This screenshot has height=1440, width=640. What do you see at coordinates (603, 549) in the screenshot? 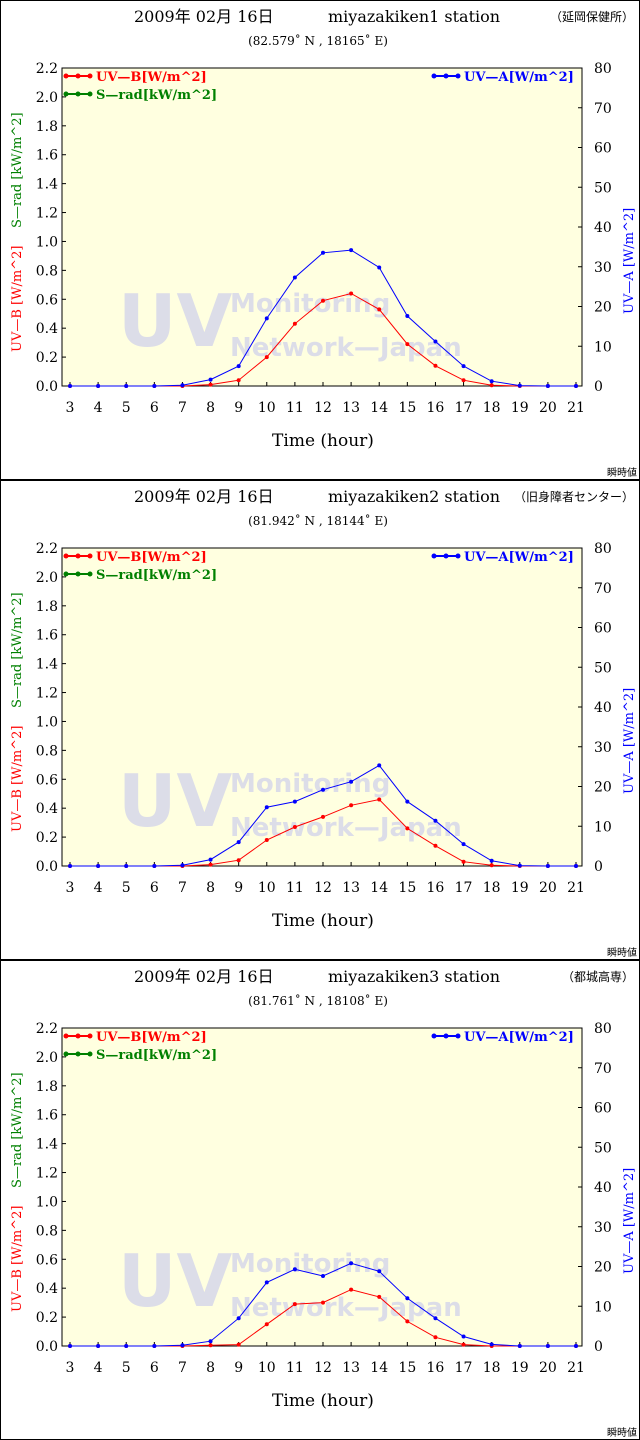
I see `y-right-tick-label: 80` at bounding box center [603, 549].